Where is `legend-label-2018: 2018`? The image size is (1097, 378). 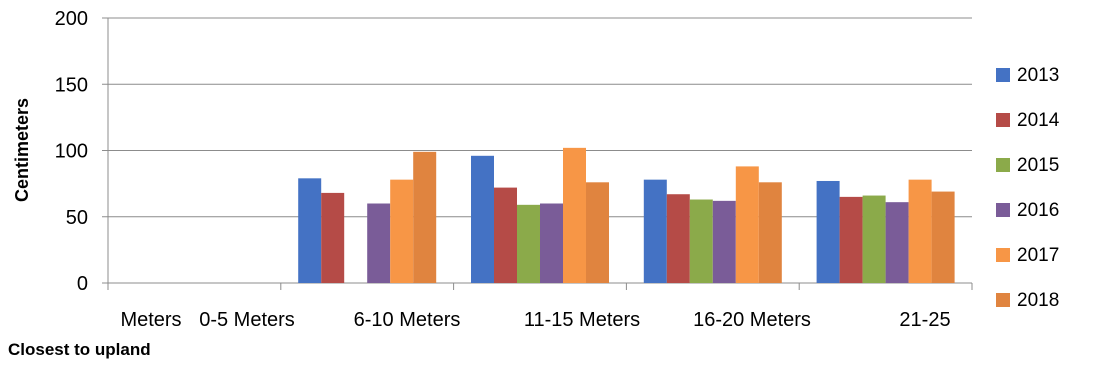
legend-label-2018: 2018 is located at coordinates (1038, 300).